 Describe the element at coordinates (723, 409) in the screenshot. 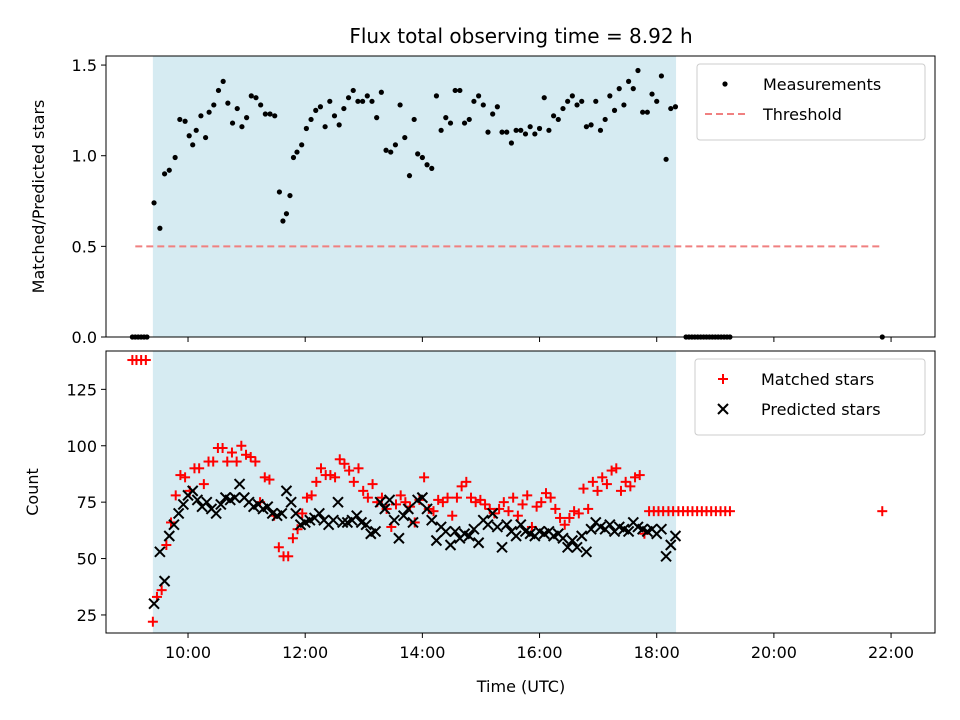

I see `legend-marker` at that location.